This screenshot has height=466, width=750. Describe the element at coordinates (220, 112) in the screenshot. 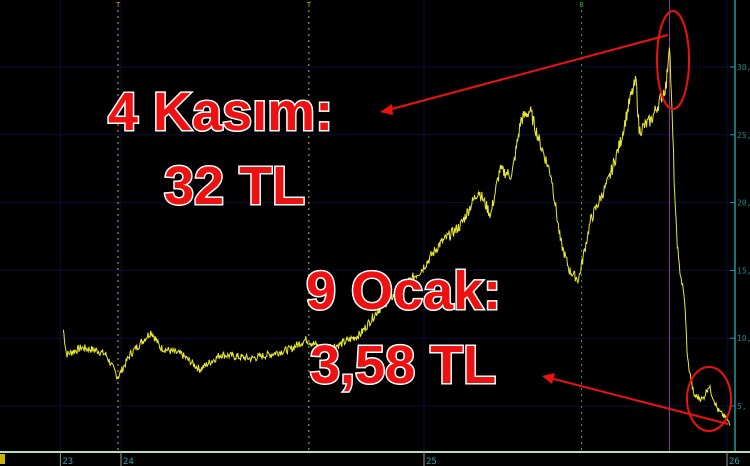

I see `peak-date-label: 4 Kasım:` at that location.